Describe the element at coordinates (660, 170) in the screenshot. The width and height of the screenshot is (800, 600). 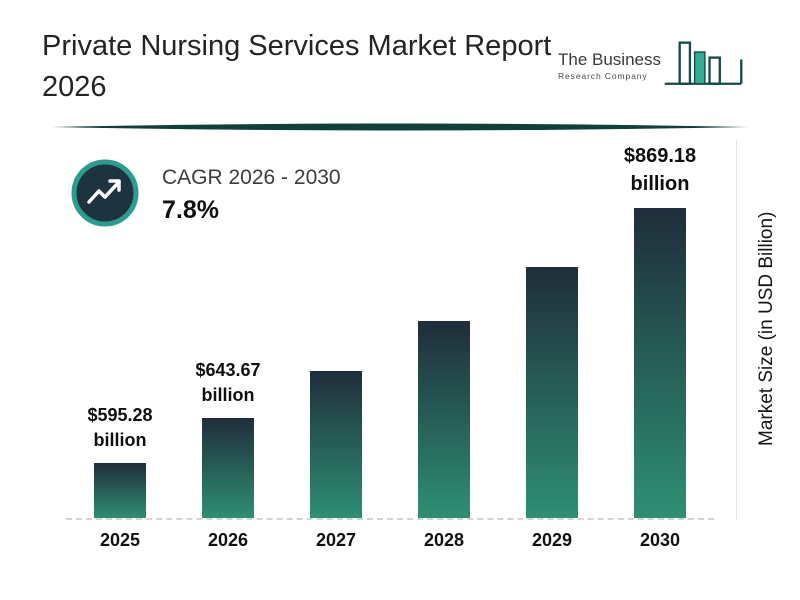
I see `bar-value-label: $869.18 billion` at that location.